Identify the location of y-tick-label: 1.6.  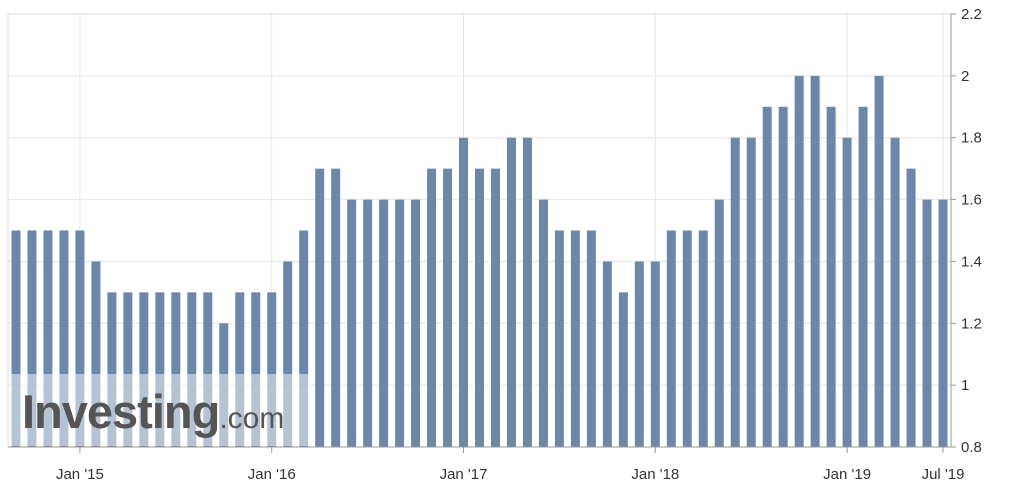
(971, 200).